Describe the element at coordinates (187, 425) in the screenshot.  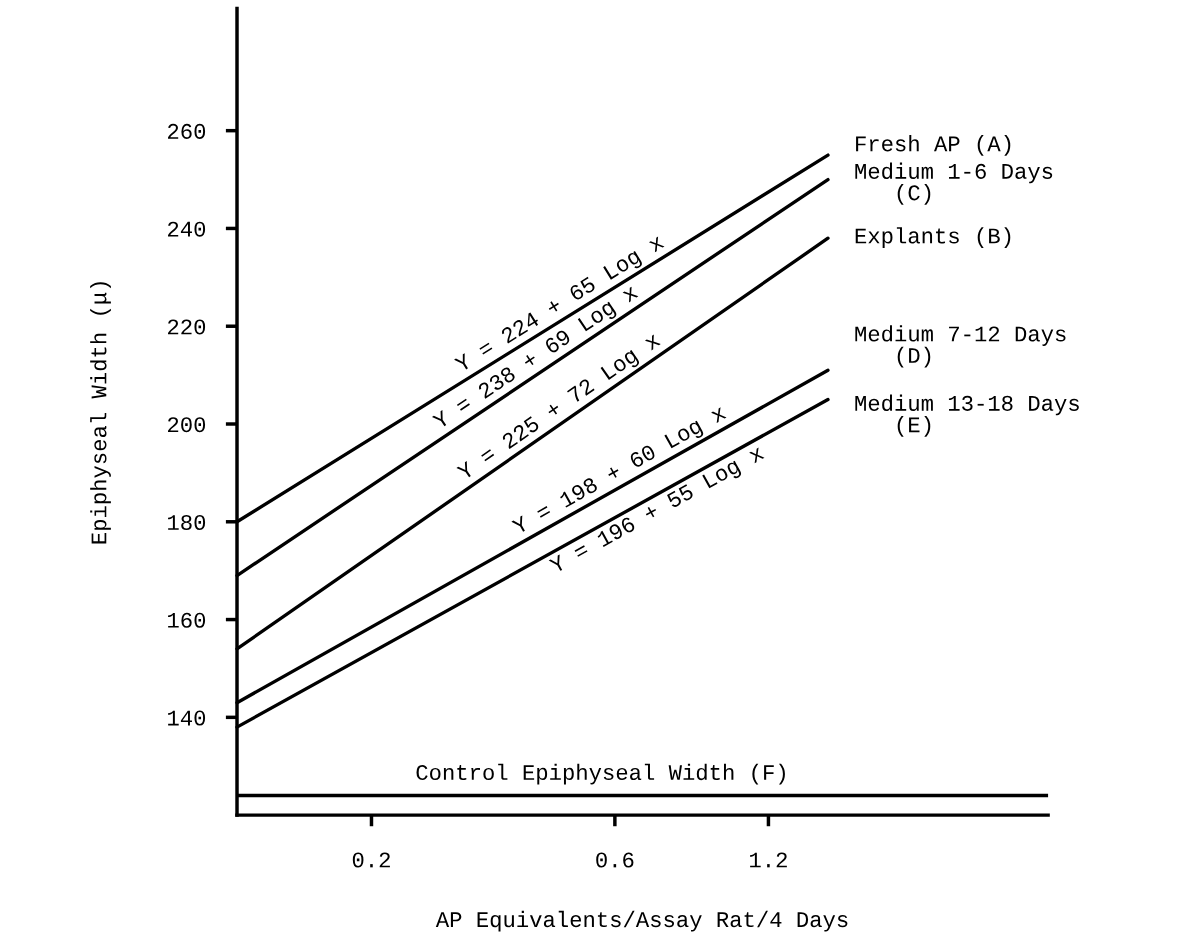
I see `y-tick-label: 200` at that location.